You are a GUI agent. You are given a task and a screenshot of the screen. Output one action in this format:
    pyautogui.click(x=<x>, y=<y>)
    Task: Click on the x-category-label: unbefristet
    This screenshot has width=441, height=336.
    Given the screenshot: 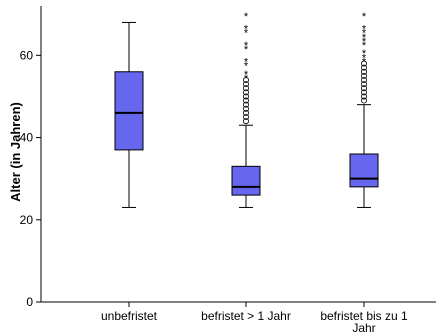 What is the action you would take?
    pyautogui.click(x=129, y=316)
    